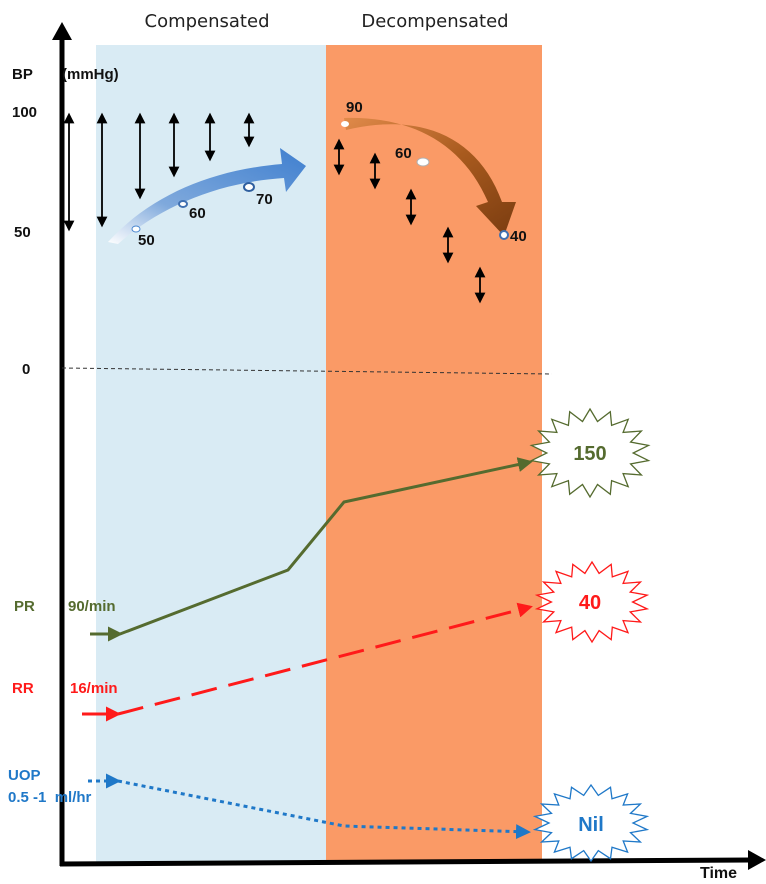  Describe the element at coordinates (406, 862) in the screenshot. I see `x-axis` at that location.